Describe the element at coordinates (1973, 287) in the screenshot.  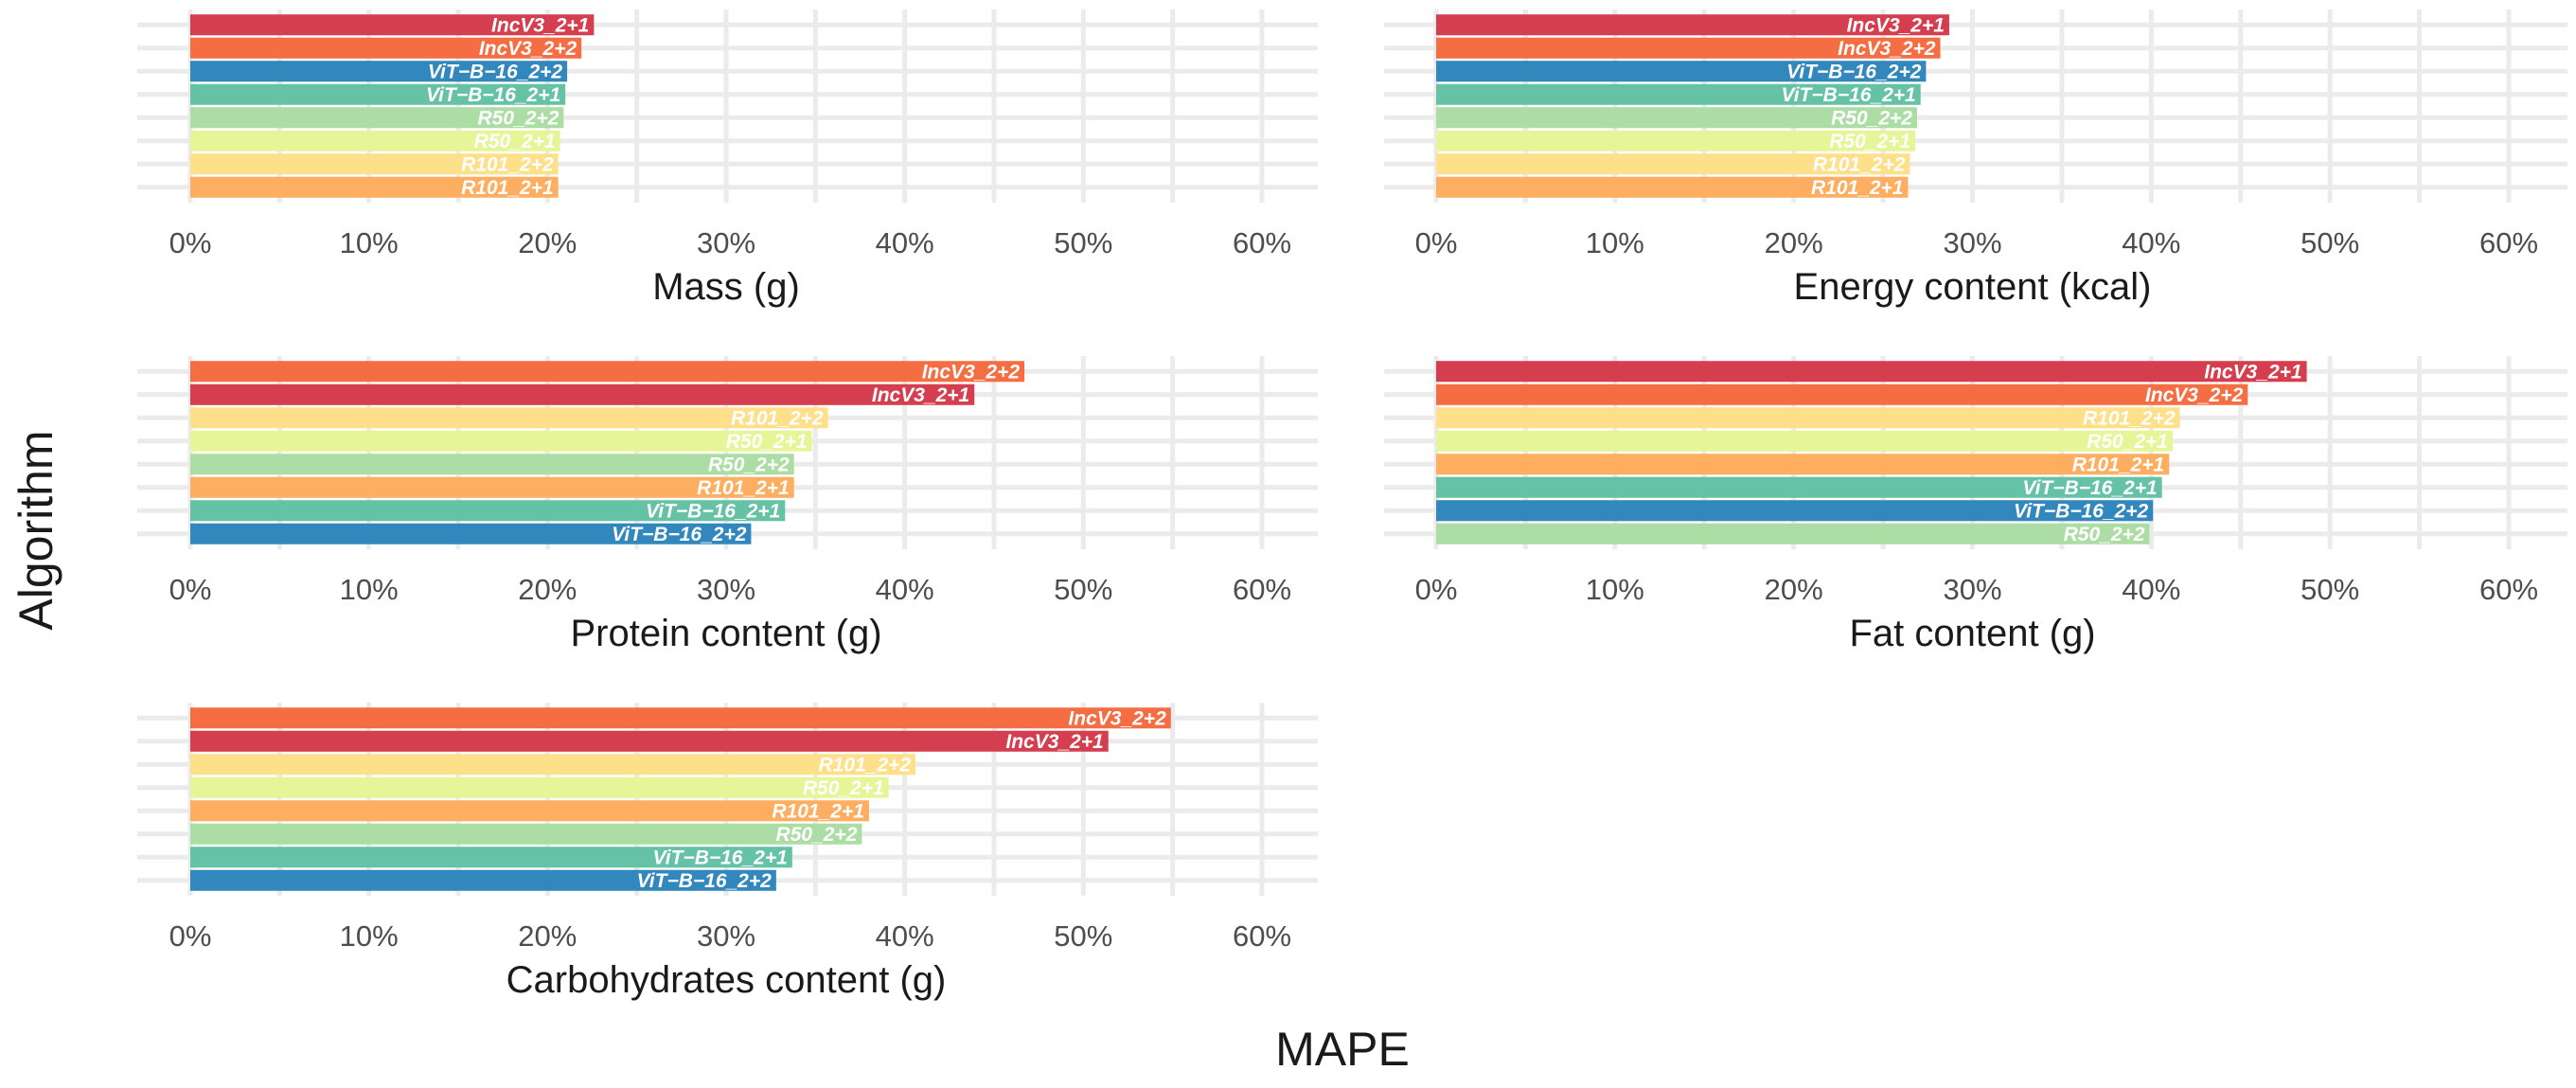
I see `panel-title: Energy content (kcal)` at that location.